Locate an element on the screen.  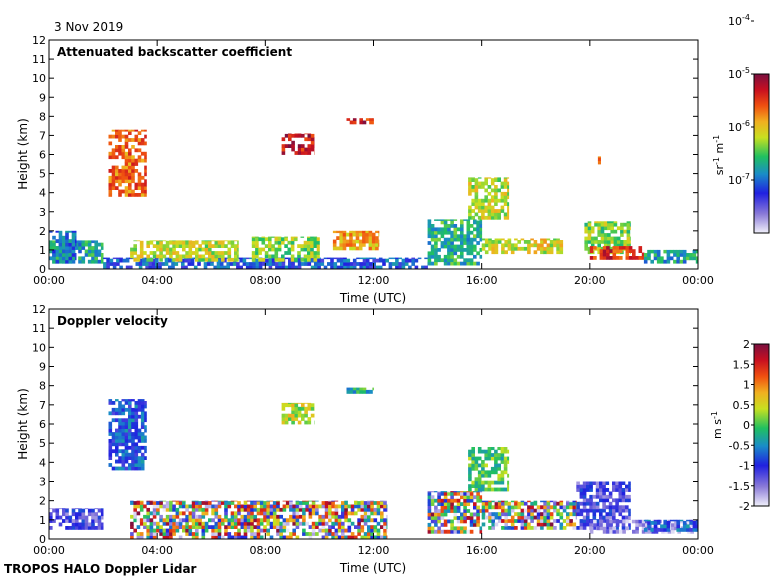
y-tick-label: 4 is located at coordinates (42, 462).